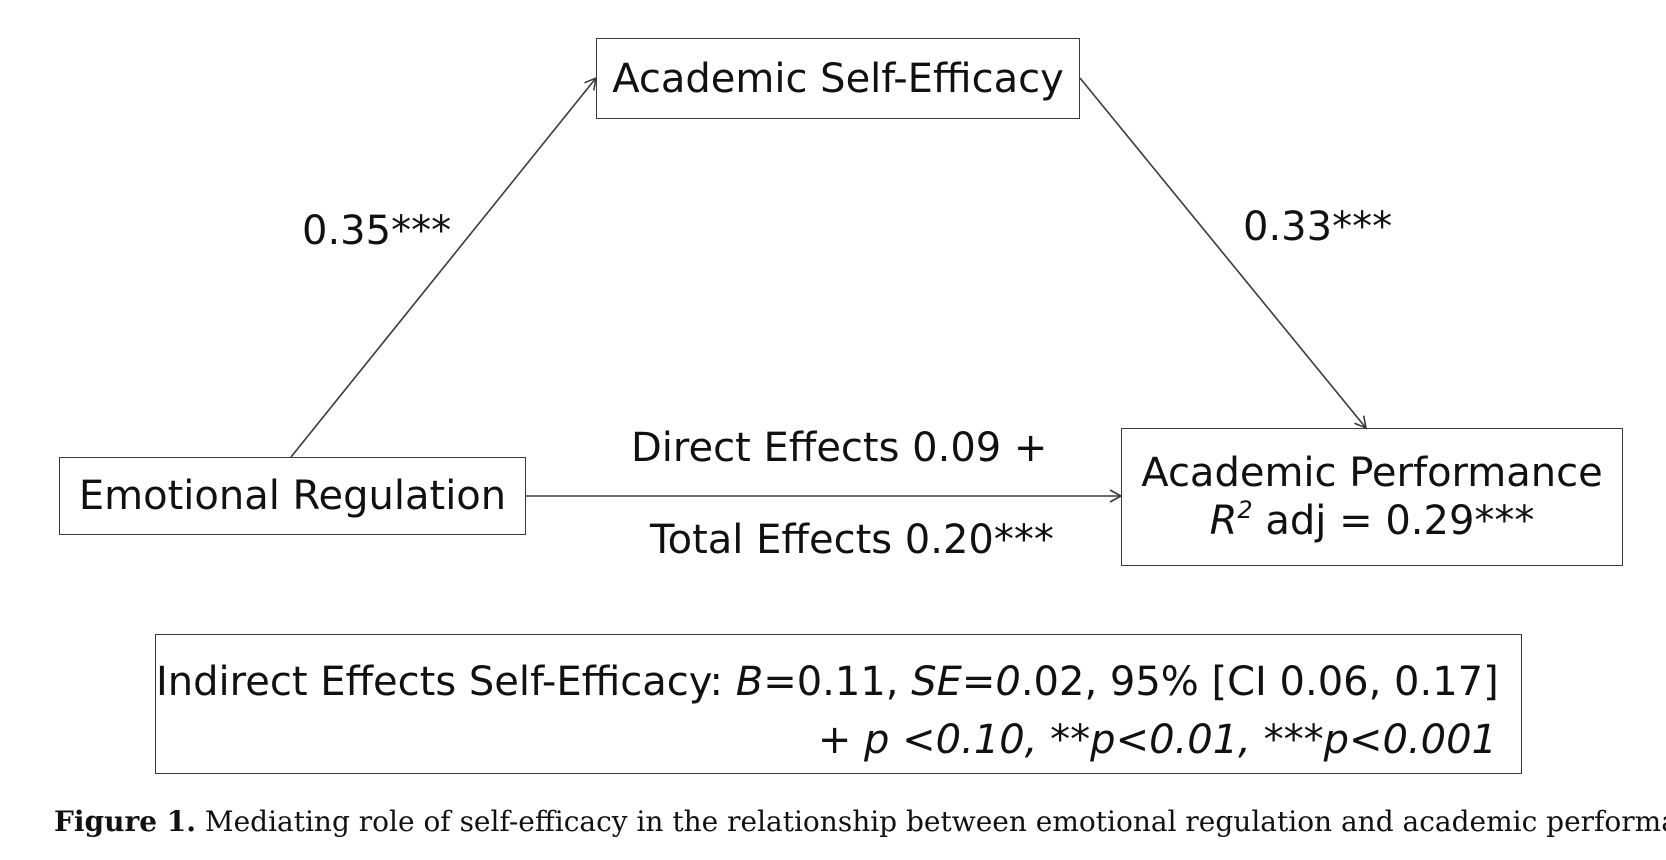  Describe the element at coordinates (1157, 740) in the screenshot. I see `significance-note: + p <0.10, **p<0.01, ***p<0.001` at that location.